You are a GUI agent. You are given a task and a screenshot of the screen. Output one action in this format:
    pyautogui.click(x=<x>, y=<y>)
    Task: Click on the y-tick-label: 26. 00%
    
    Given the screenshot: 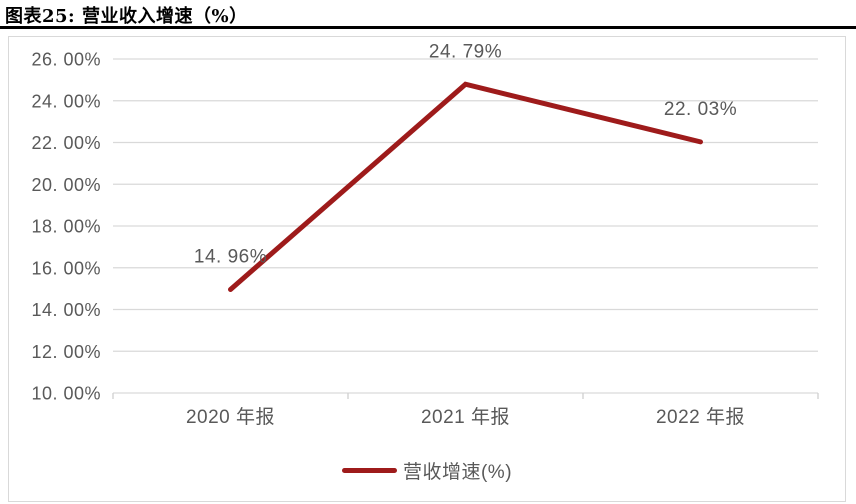 What is the action you would take?
    pyautogui.click(x=66, y=60)
    